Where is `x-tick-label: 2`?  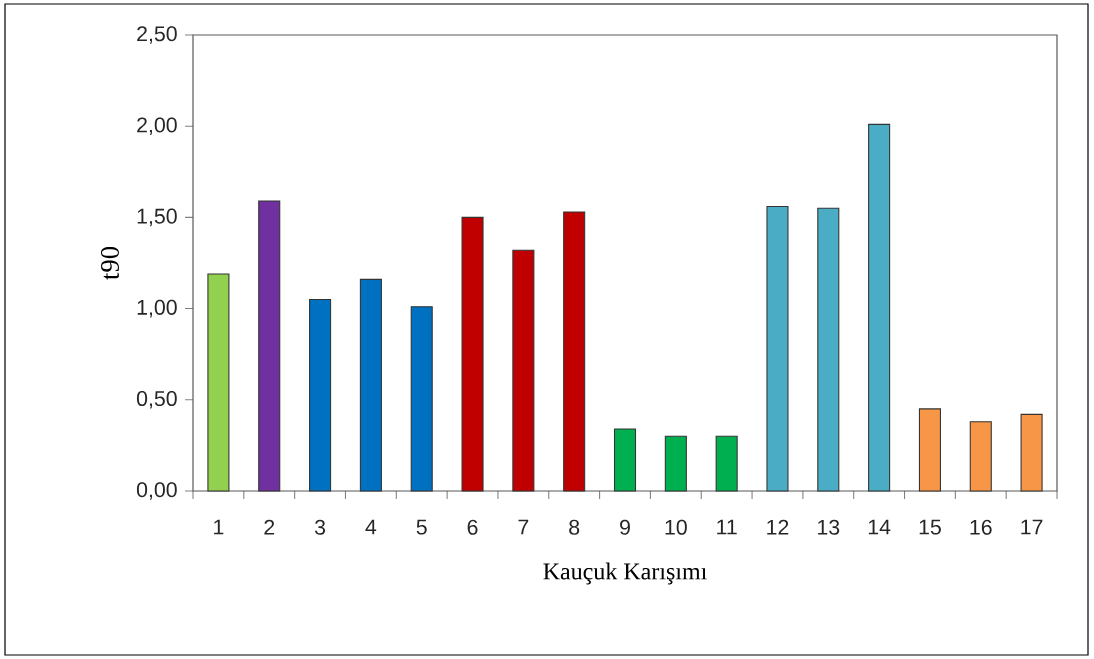
x-tick-label: 2 is located at coordinates (269, 527).